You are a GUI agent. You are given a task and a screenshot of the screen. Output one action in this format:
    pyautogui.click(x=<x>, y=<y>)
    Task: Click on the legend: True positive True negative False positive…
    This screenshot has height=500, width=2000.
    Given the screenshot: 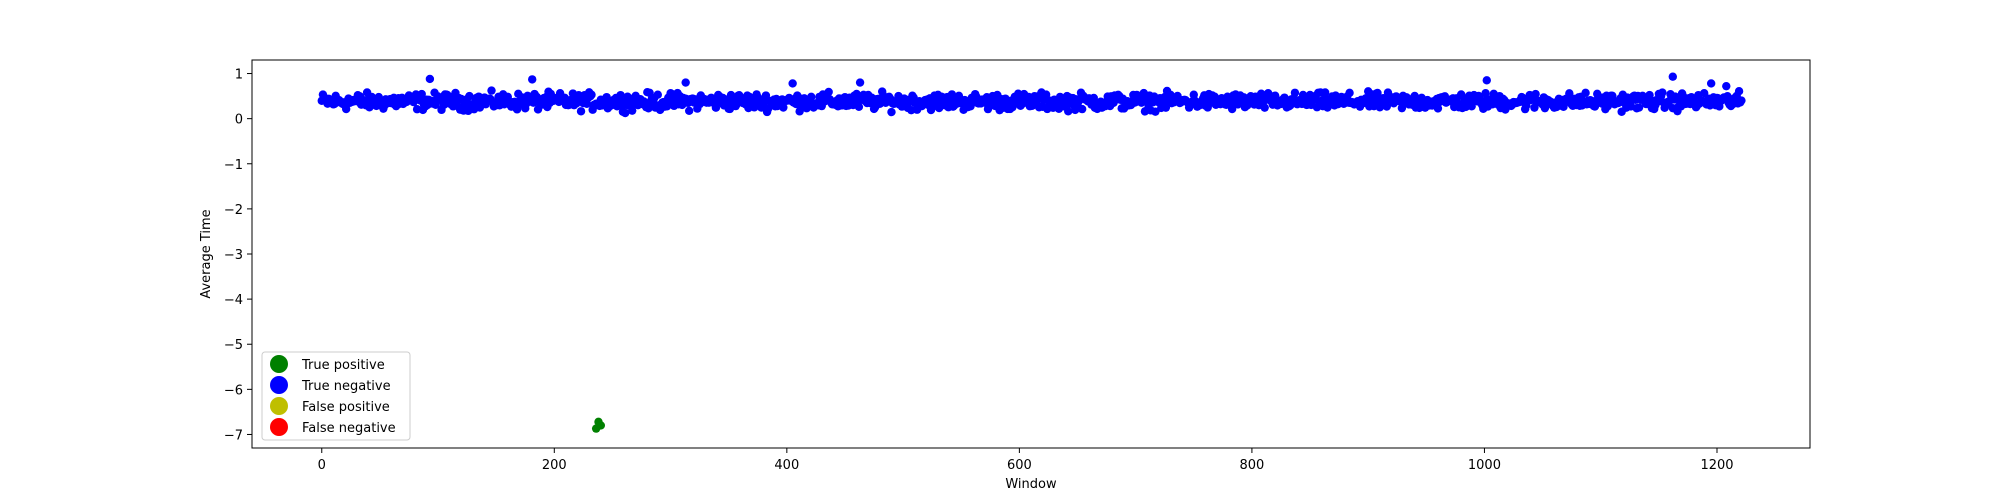 What is the action you would take?
    pyautogui.click(x=336, y=396)
    